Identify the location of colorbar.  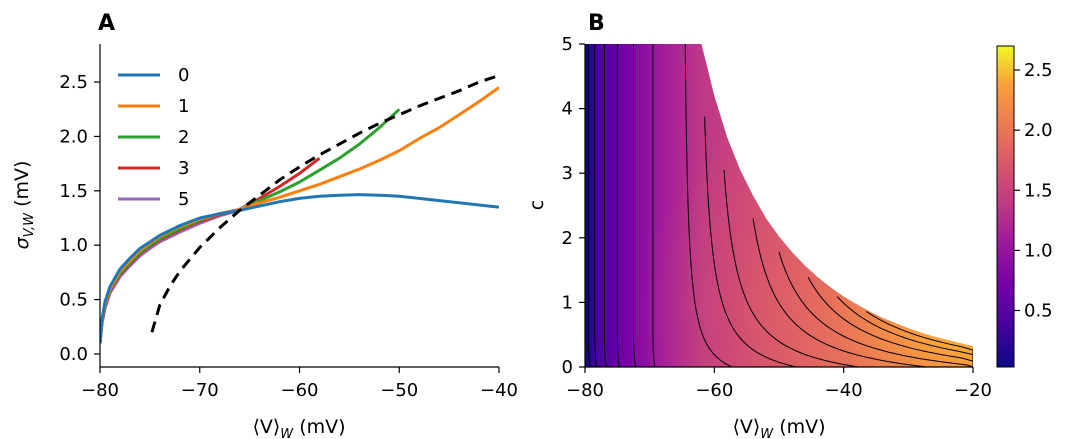
(1005, 206).